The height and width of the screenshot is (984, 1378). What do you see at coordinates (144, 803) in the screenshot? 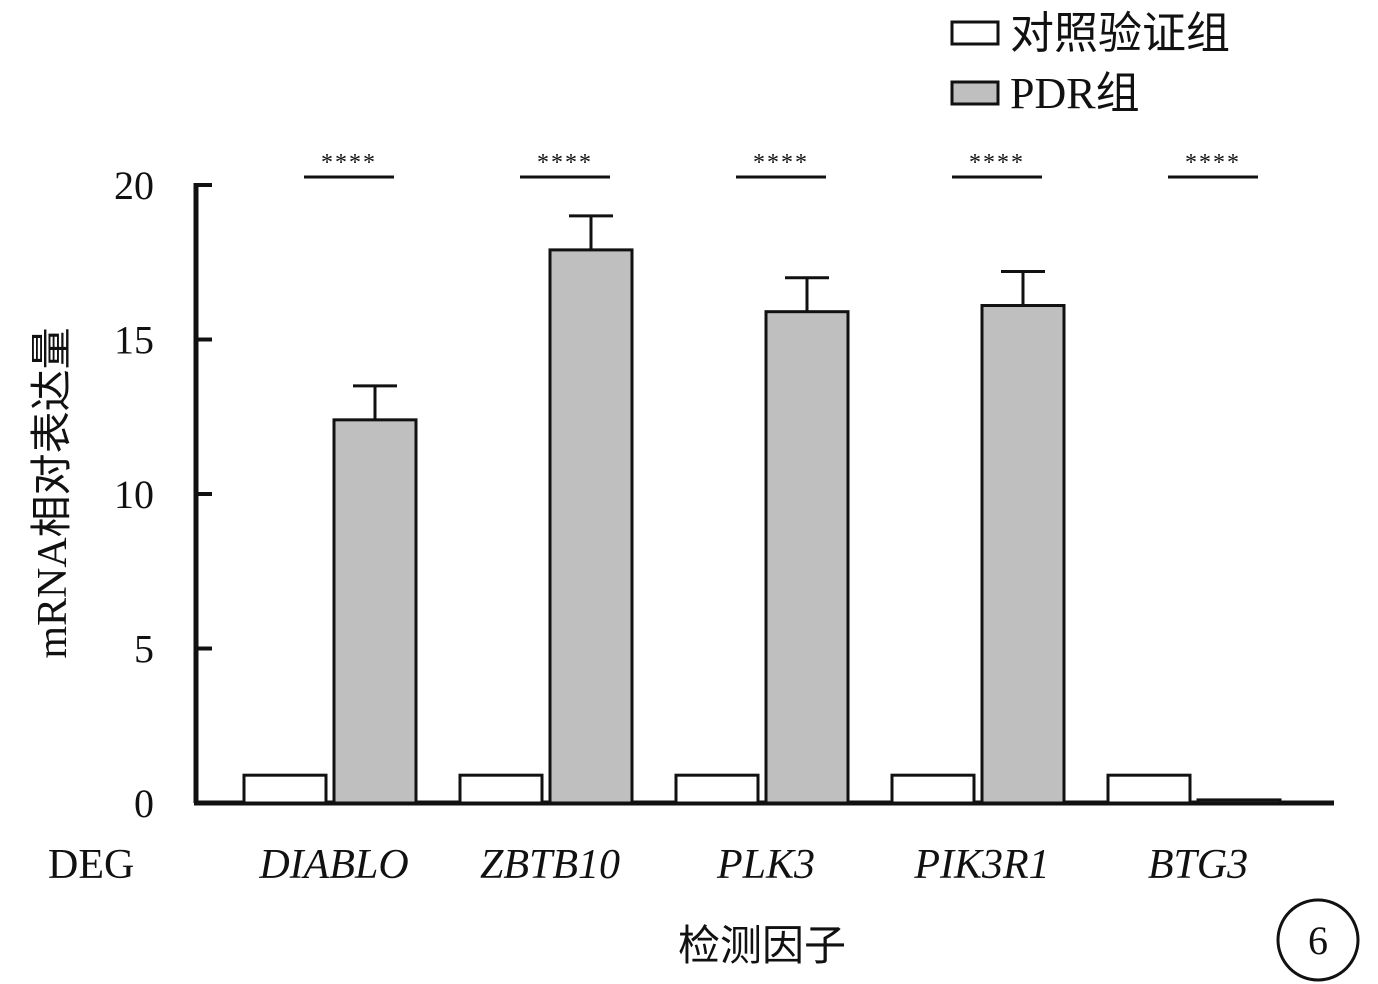
I see `y-tick-label: 0` at bounding box center [144, 803].